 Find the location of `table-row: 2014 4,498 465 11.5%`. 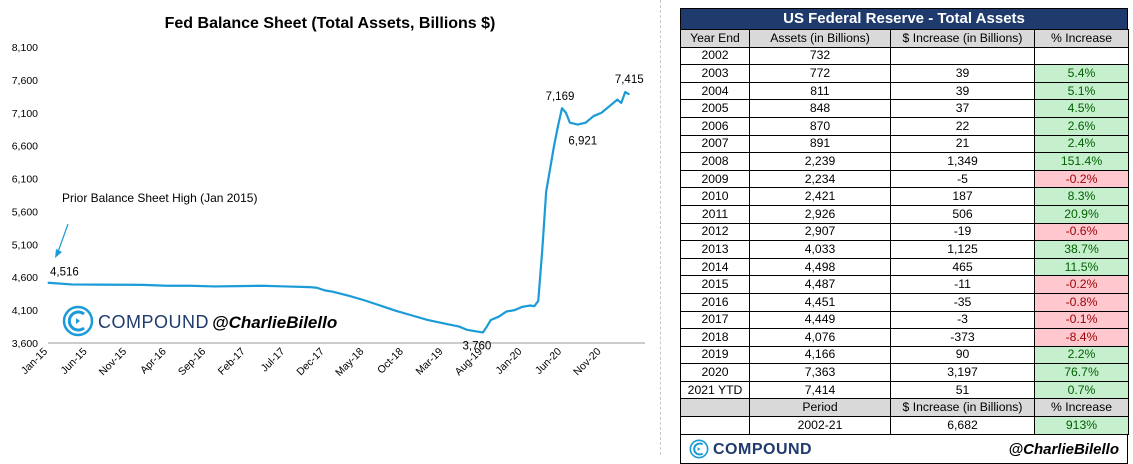

table-row: 2014 4,498 465 11.5% is located at coordinates (904, 267).